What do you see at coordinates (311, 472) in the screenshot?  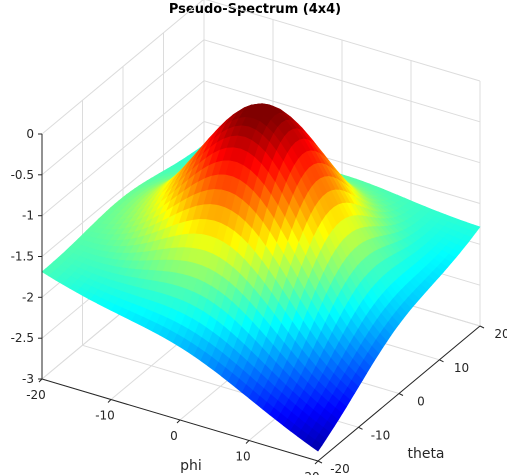 I see `x-tick-label: 20` at bounding box center [311, 472].